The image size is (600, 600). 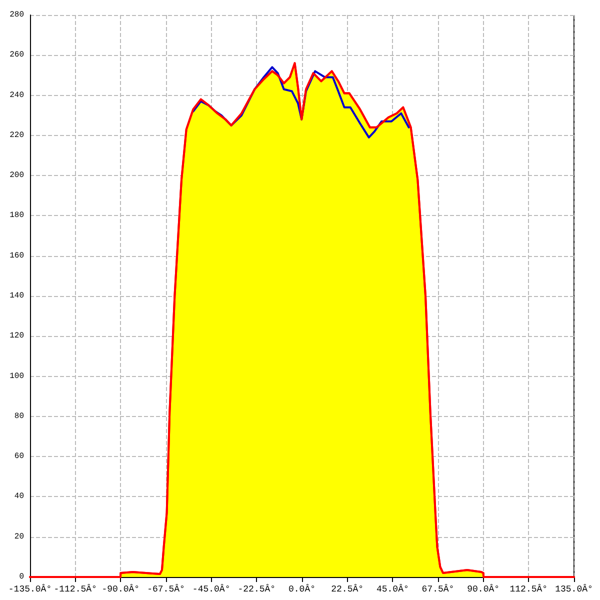 What do you see at coordinates (257, 589) in the screenshot?
I see `x-tick-label: -22.5Â°` at bounding box center [257, 589].